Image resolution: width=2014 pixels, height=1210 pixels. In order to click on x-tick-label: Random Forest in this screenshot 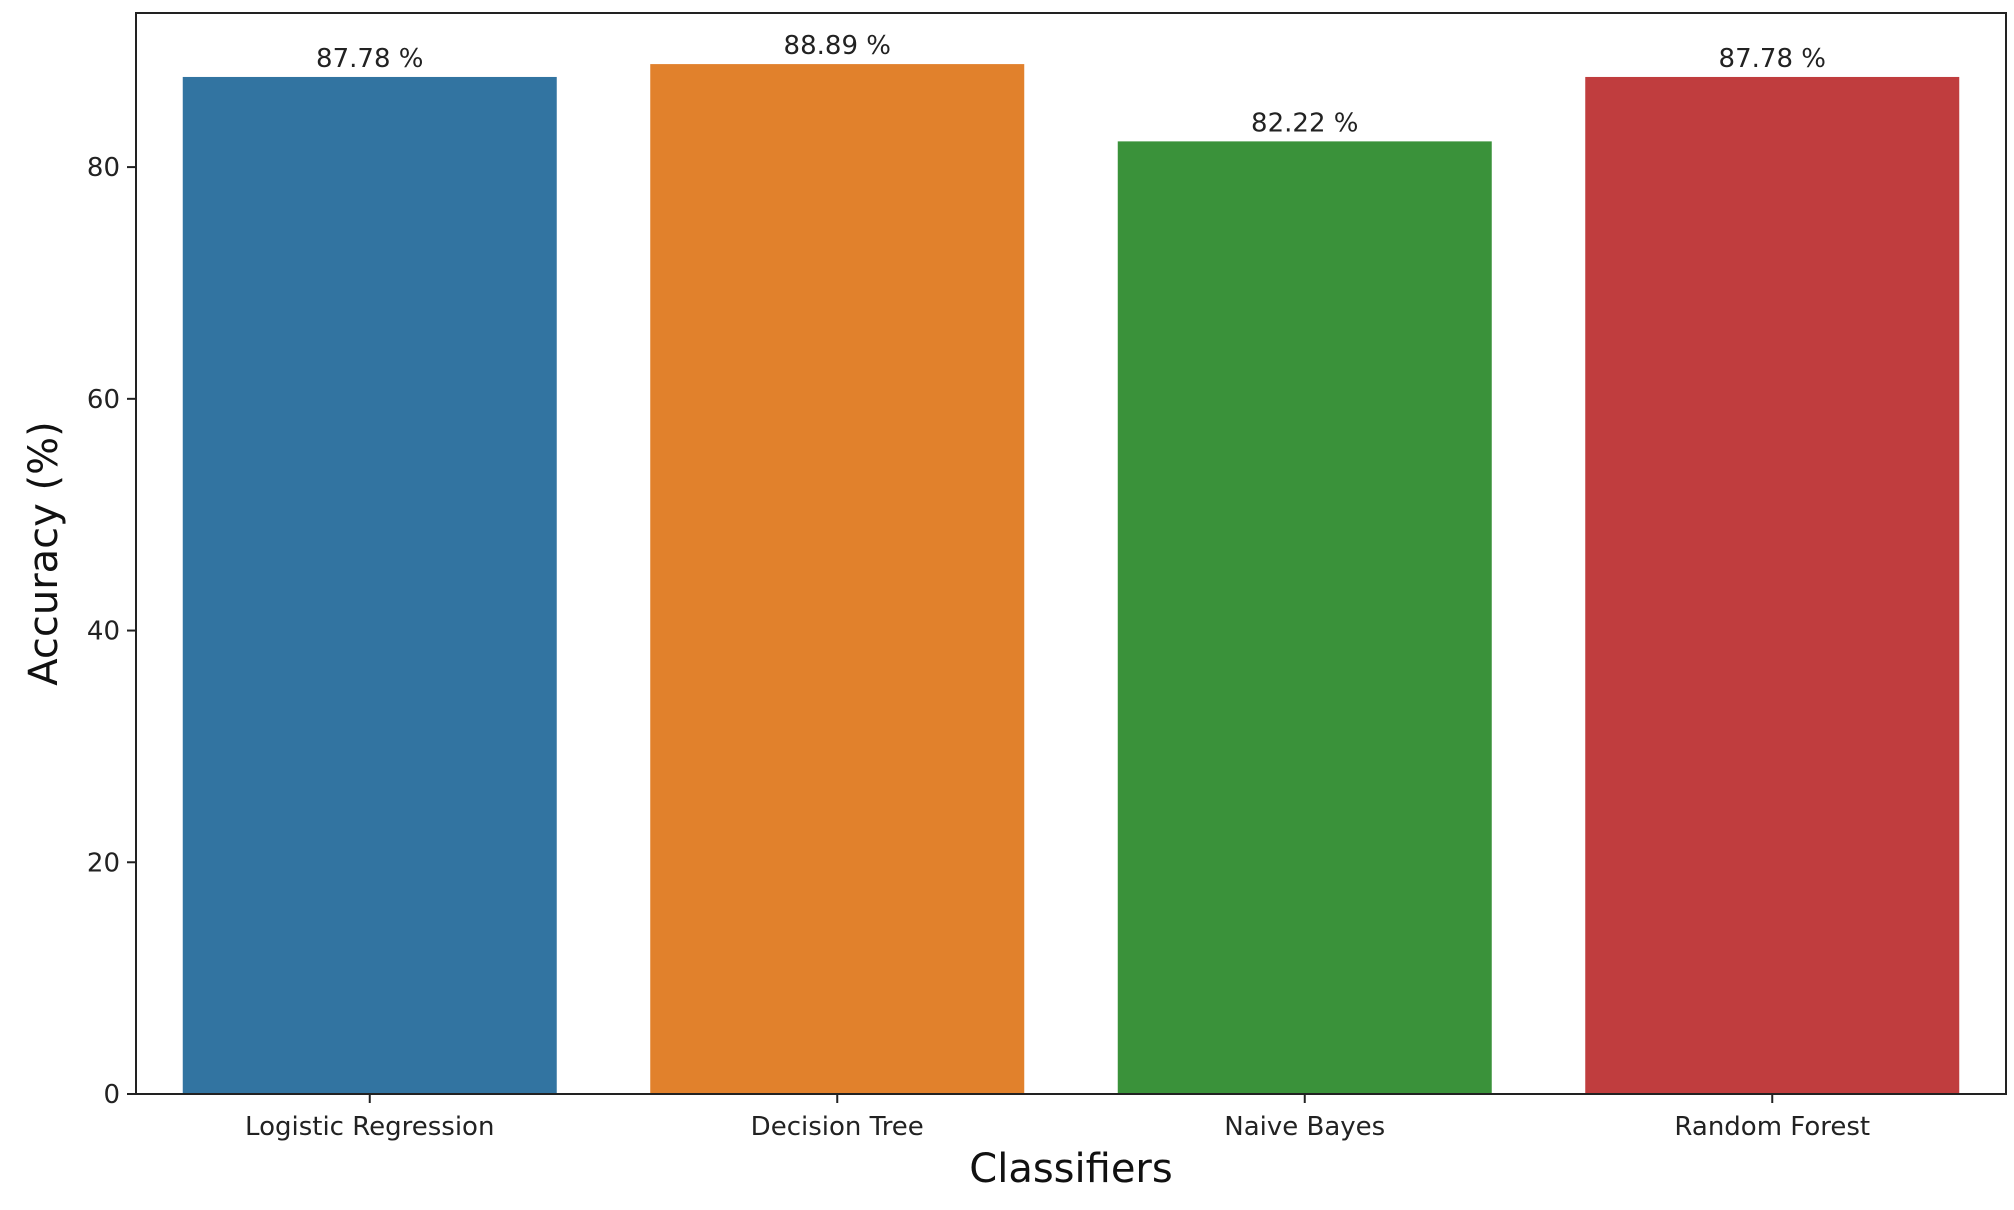, I will do `click(1772, 1127)`.